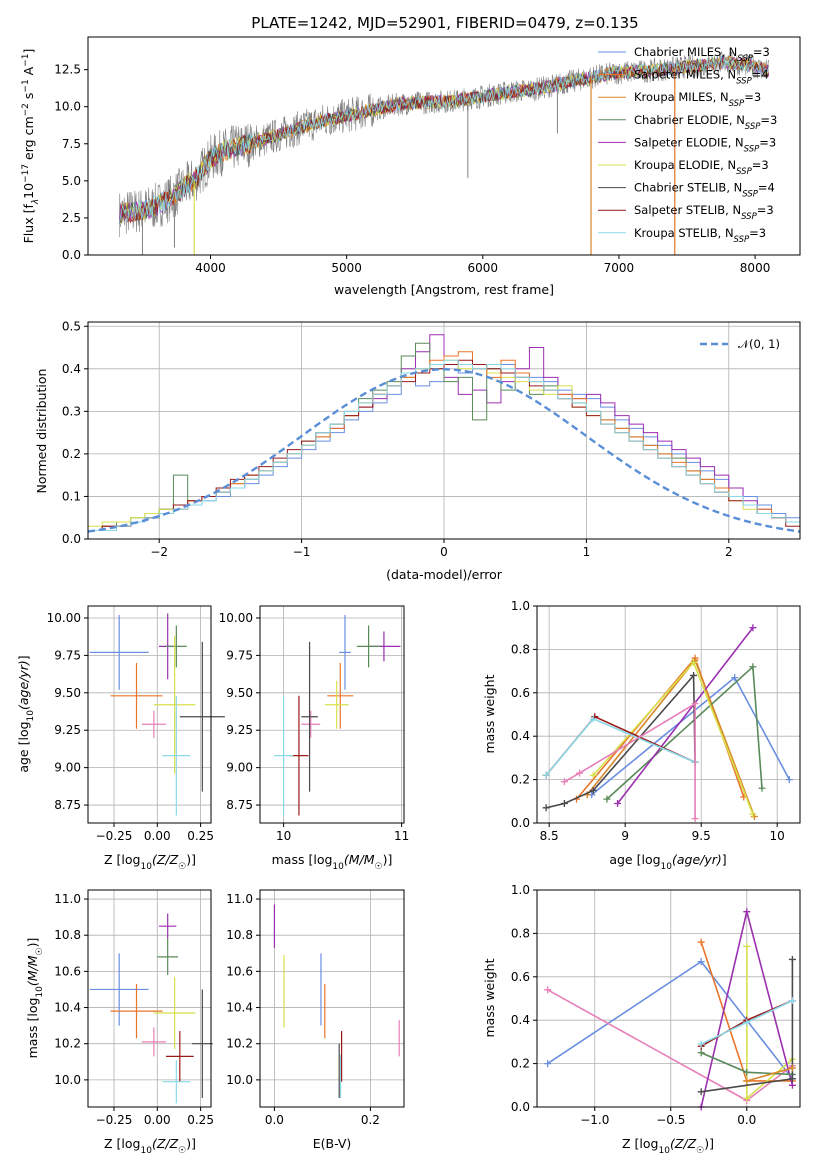  Describe the element at coordinates (71, 496) in the screenshot. I see `y-tick-label: 0.1` at that location.